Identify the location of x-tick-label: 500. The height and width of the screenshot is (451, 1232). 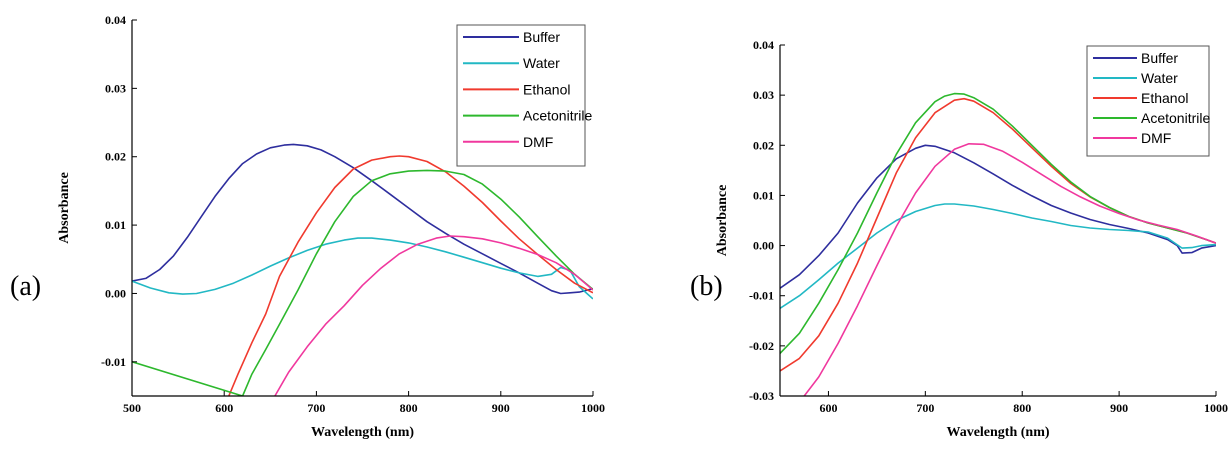
(132, 408).